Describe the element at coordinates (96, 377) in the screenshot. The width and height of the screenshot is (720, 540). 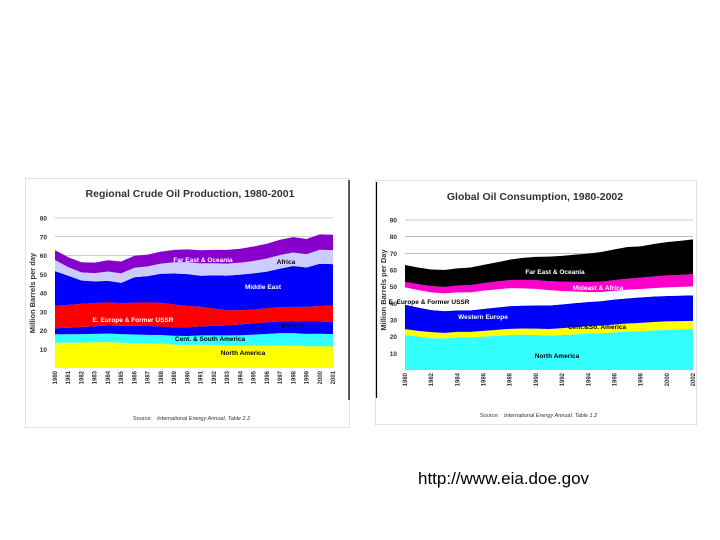
I see `x-tick-label: 1983` at that location.